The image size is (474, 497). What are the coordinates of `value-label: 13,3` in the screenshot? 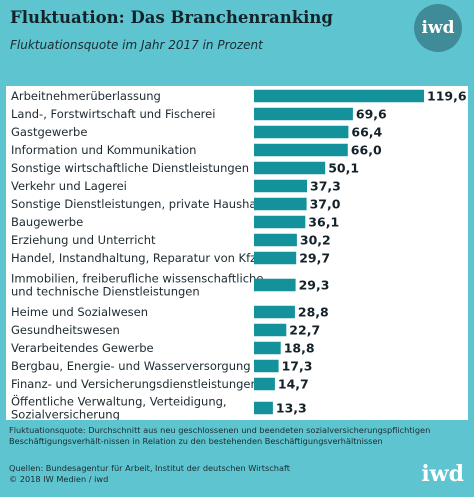 It's located at (291, 408).